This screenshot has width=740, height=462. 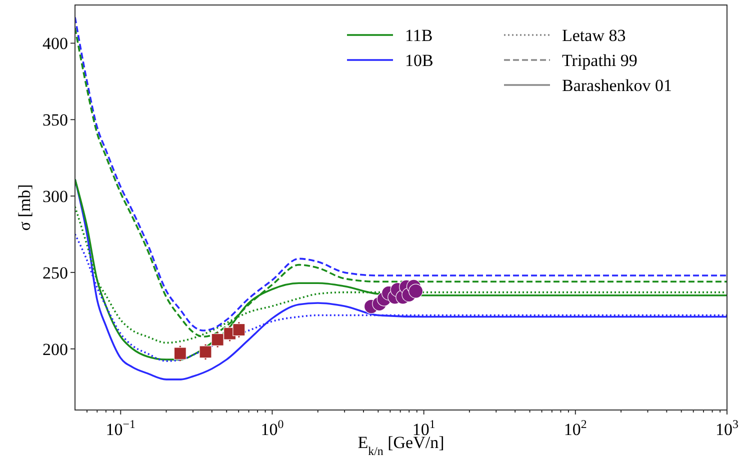 What do you see at coordinates (419, 60) in the screenshot?
I see `legend-label: 10B` at bounding box center [419, 60].